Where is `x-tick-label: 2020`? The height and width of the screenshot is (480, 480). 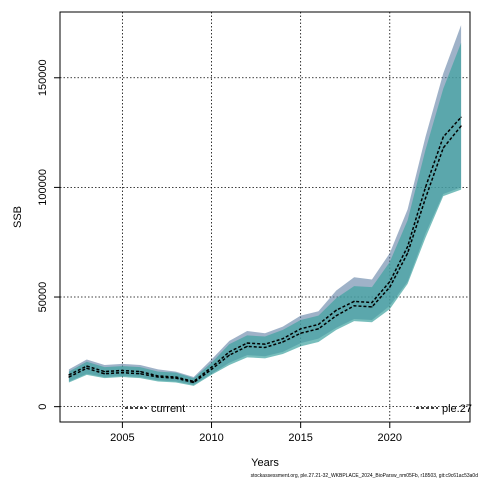
x-tick-label: 2020 is located at coordinates (390, 438).